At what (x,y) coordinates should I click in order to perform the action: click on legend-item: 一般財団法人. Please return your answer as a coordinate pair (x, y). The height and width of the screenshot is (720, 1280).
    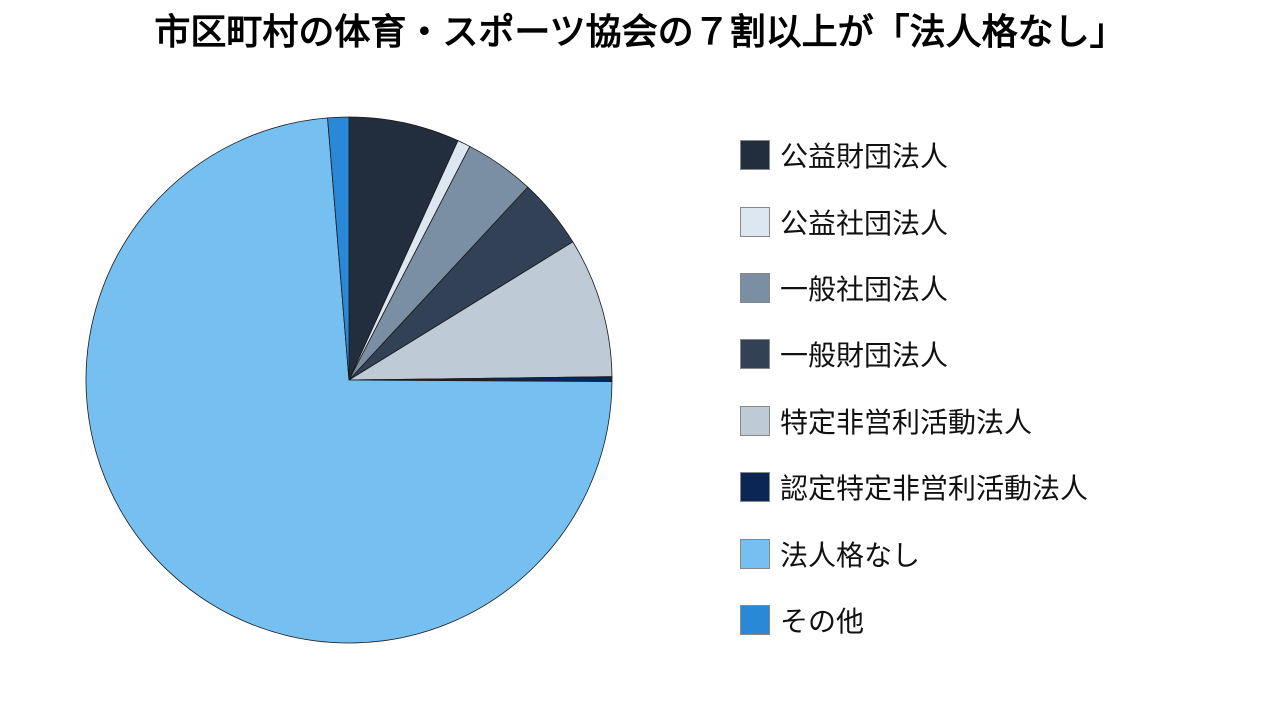
    Looking at the image, I should click on (914, 354).